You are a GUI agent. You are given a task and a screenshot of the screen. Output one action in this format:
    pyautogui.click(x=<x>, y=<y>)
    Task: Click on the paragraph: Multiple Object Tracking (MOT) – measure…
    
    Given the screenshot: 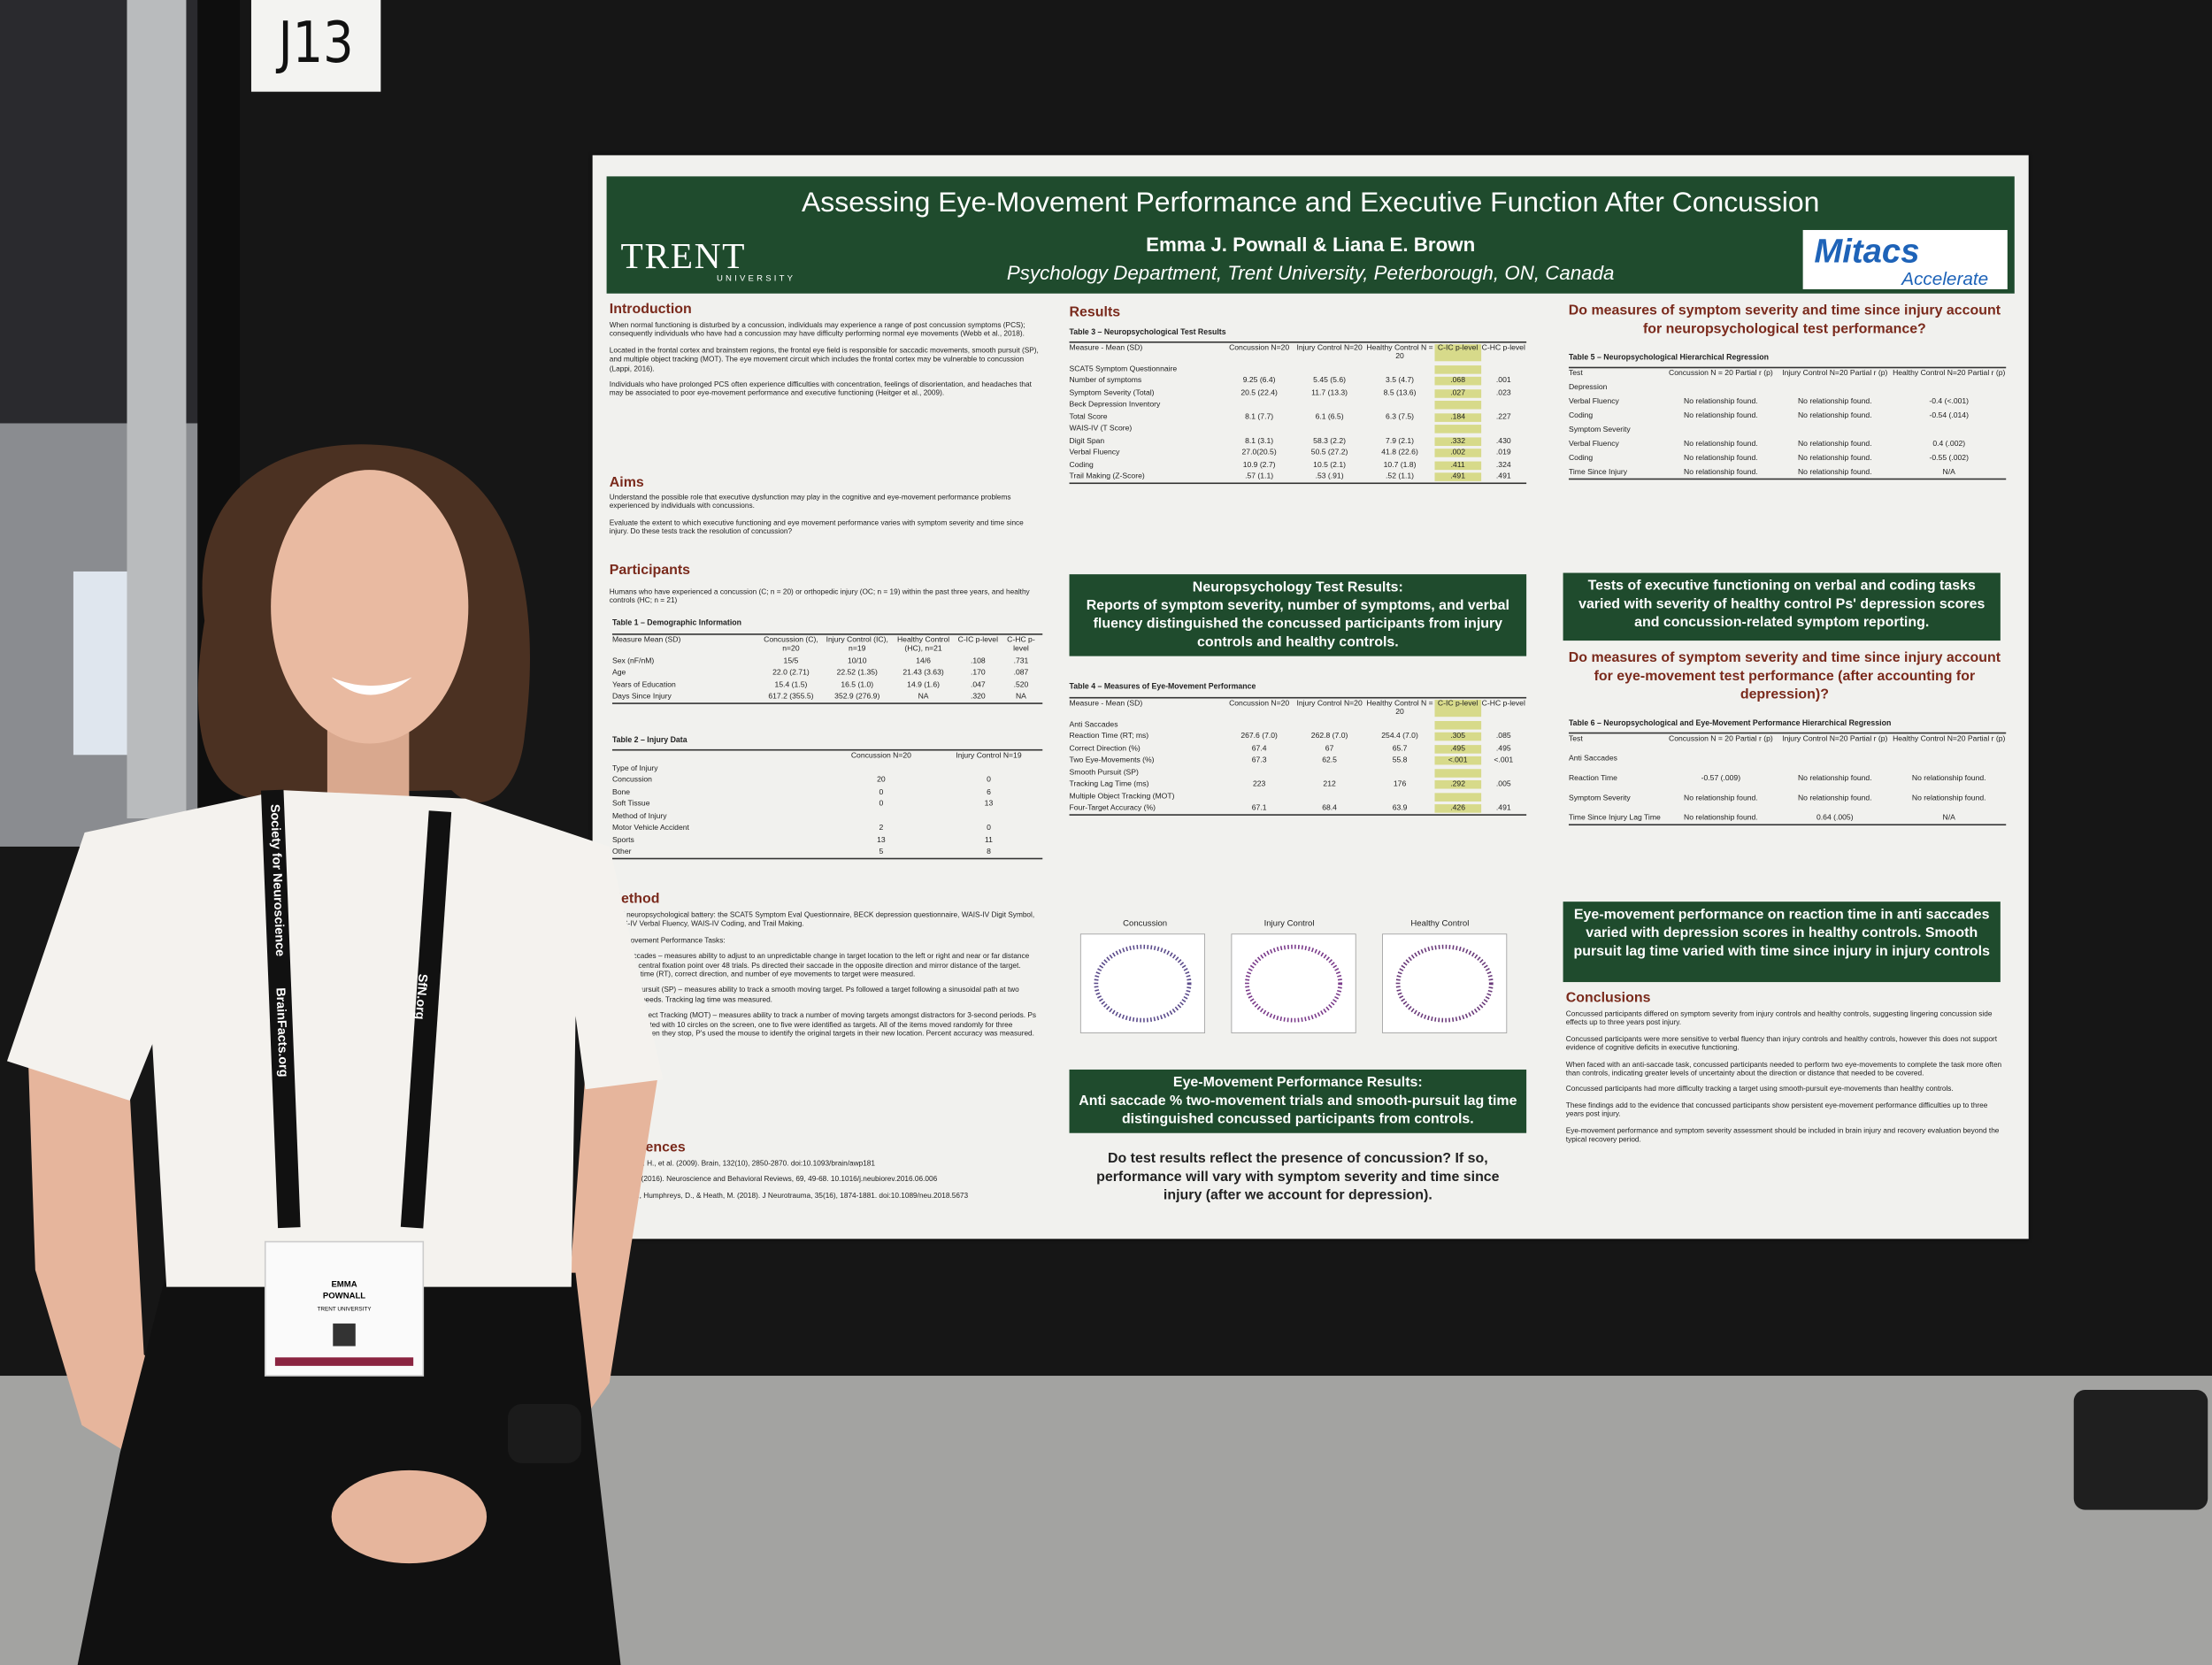 What is the action you would take?
    pyautogui.click(x=823, y=1025)
    